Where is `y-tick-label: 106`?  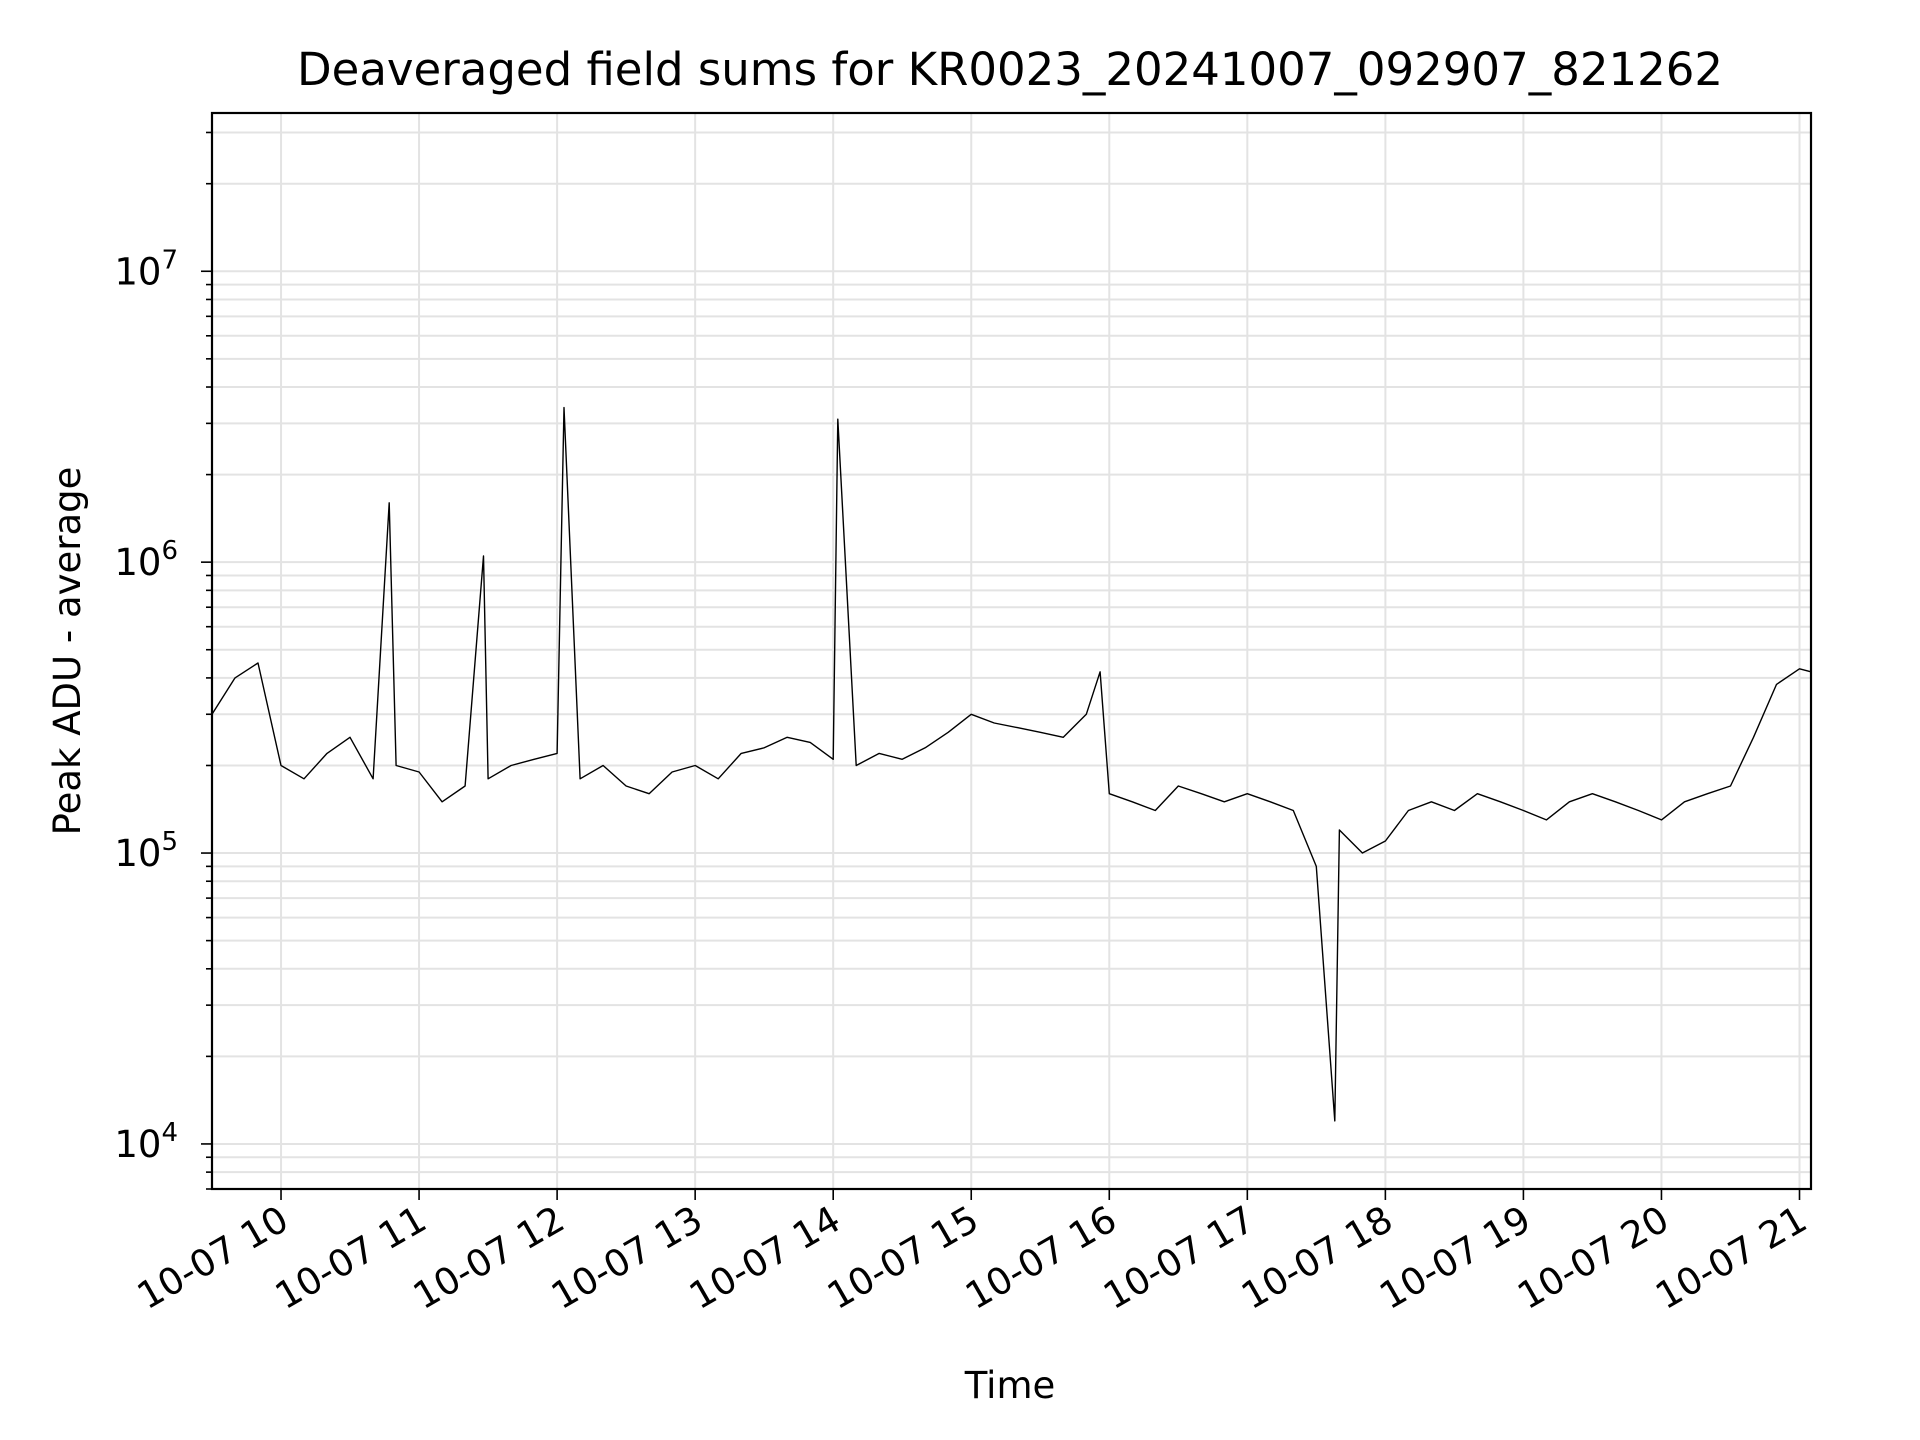
y-tick-label: 106 is located at coordinates (146, 560).